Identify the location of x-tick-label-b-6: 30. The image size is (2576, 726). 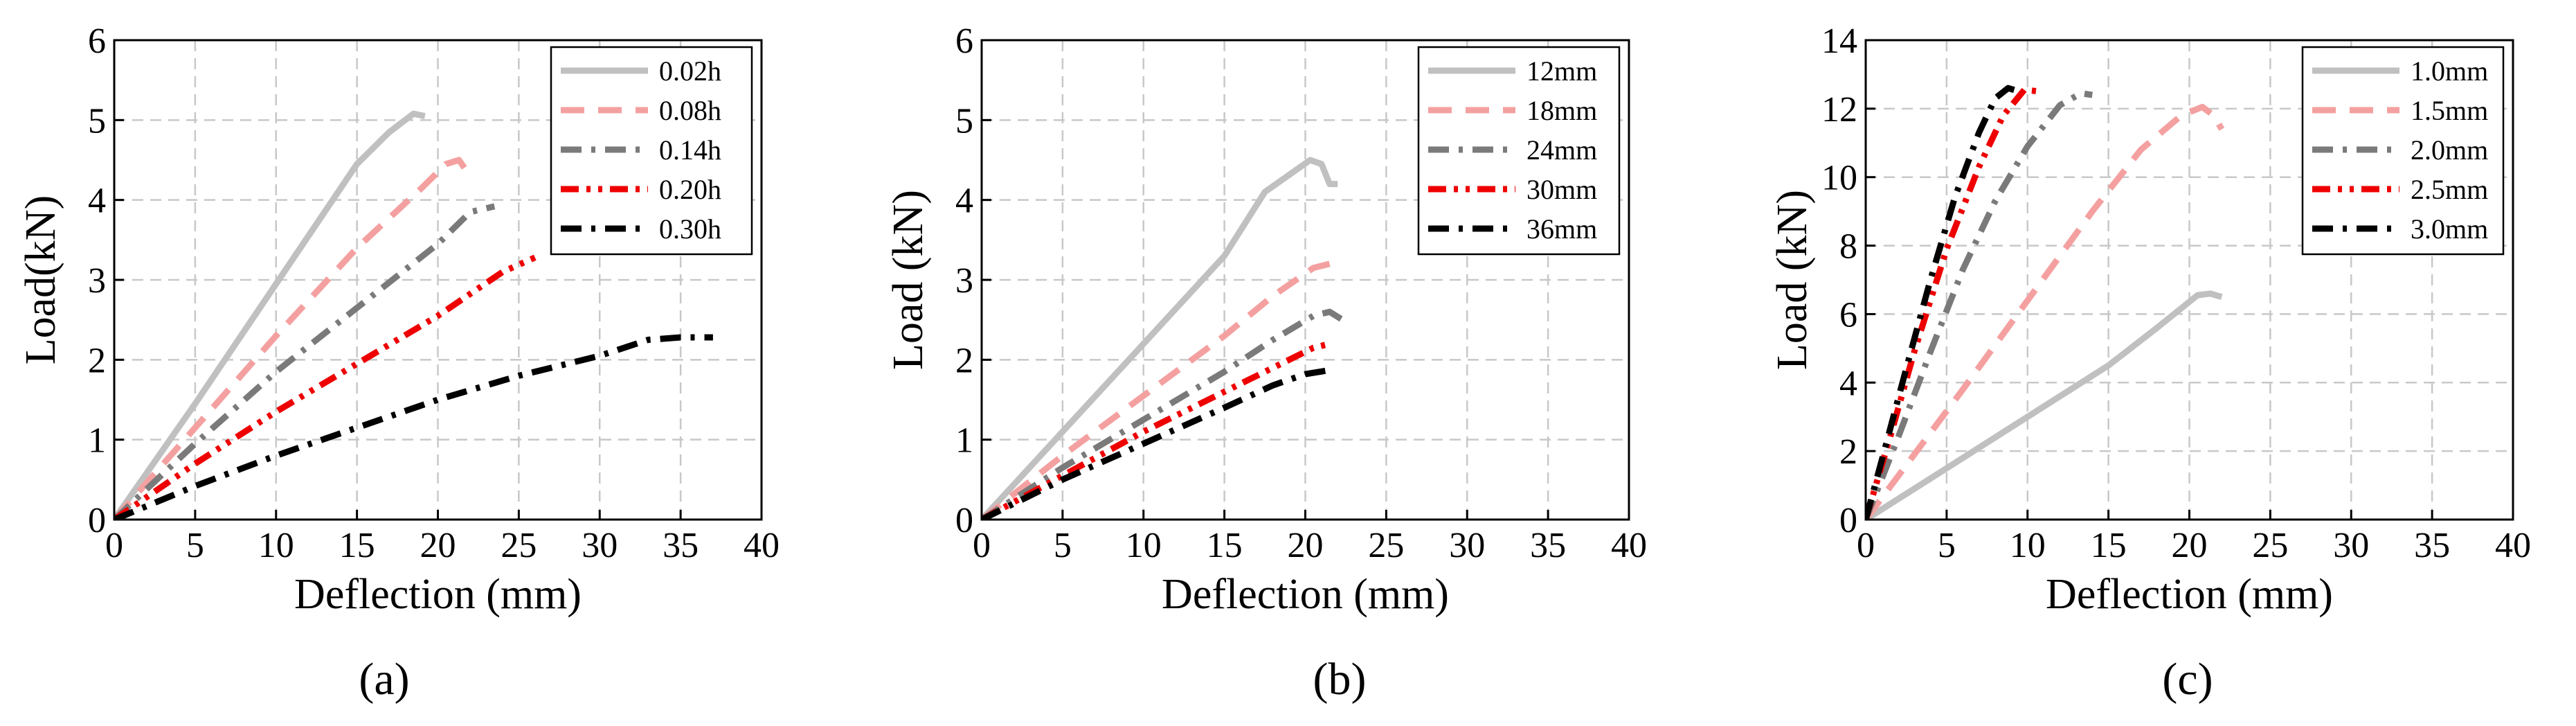
(1467, 545).